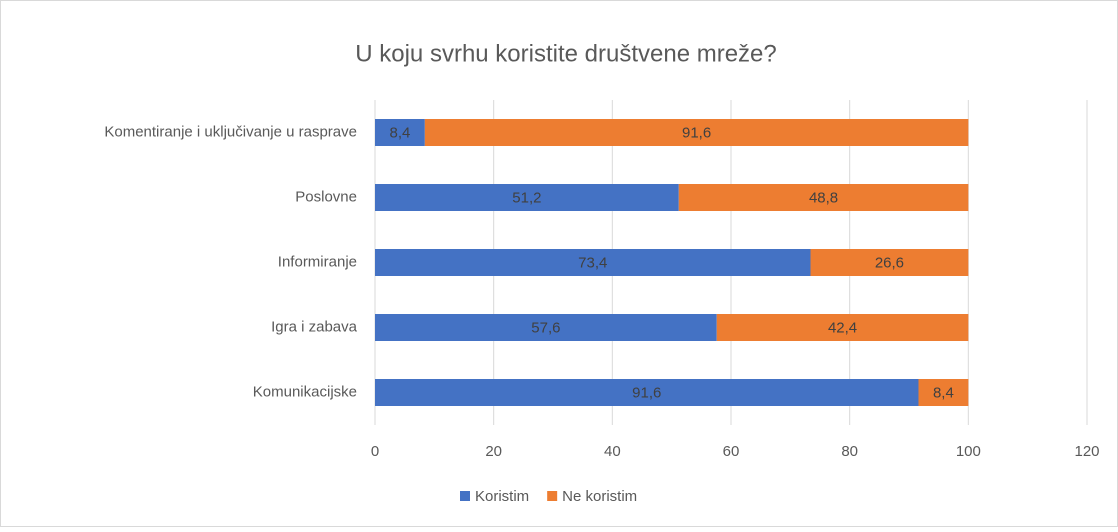 Image resolution: width=1118 pixels, height=532 pixels. I want to click on data-label: 26,6, so click(889, 262).